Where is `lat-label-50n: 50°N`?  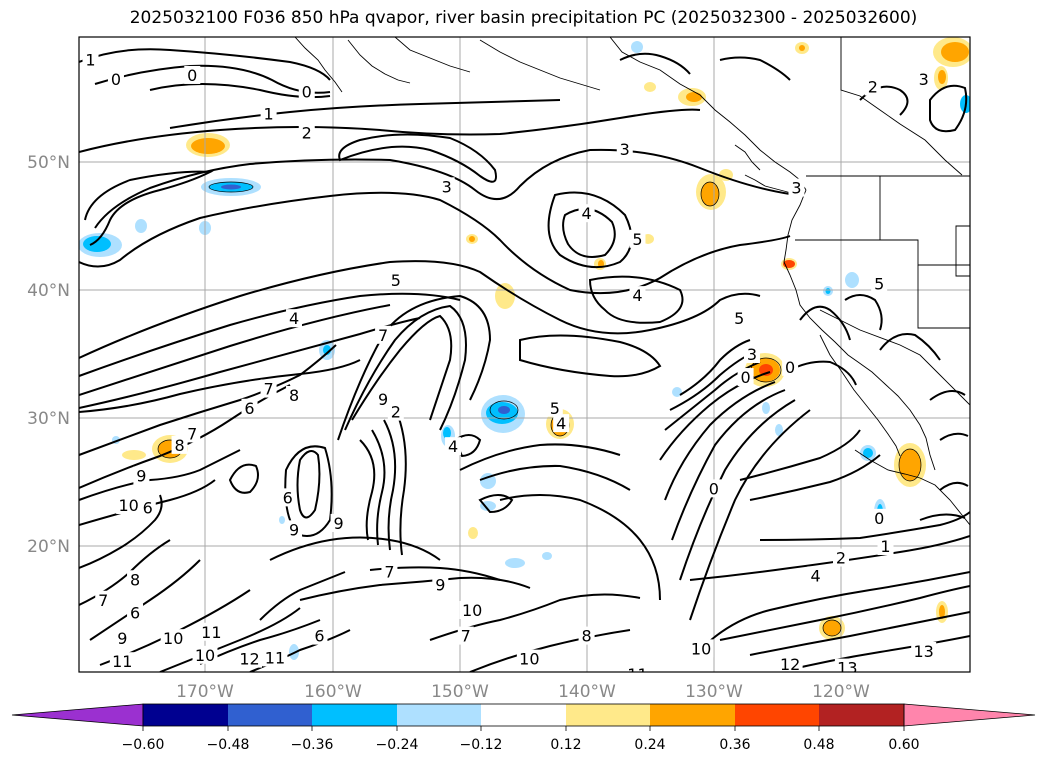 lat-label-50n: 50°N is located at coordinates (48, 163).